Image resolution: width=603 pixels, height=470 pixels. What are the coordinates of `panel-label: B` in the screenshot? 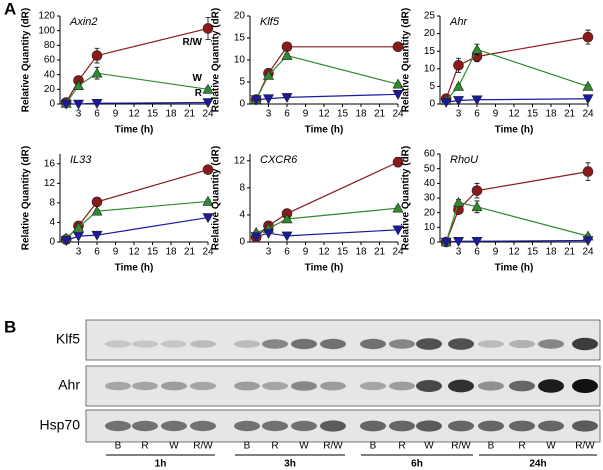 It's located at (10, 326).